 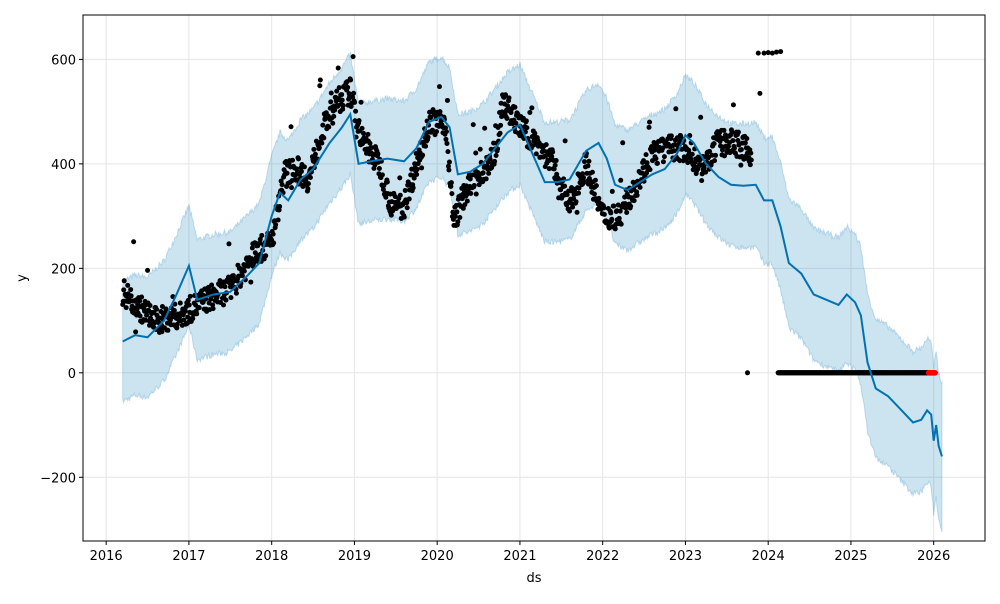 What do you see at coordinates (188, 556) in the screenshot?
I see `x-tick-label: 2017` at bounding box center [188, 556].